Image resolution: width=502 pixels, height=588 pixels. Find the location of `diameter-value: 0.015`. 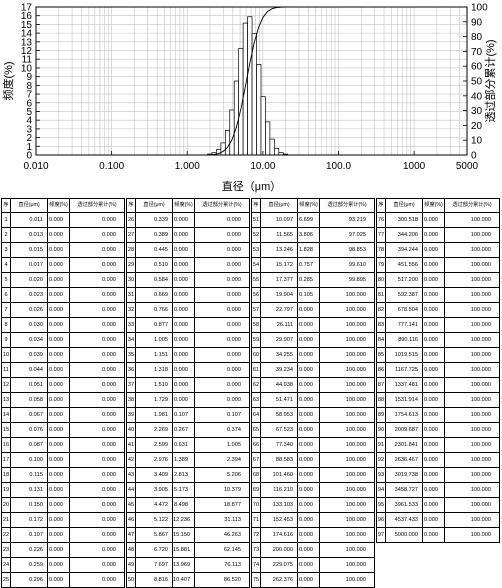

diameter-value: 0.015 is located at coordinates (29, 250).